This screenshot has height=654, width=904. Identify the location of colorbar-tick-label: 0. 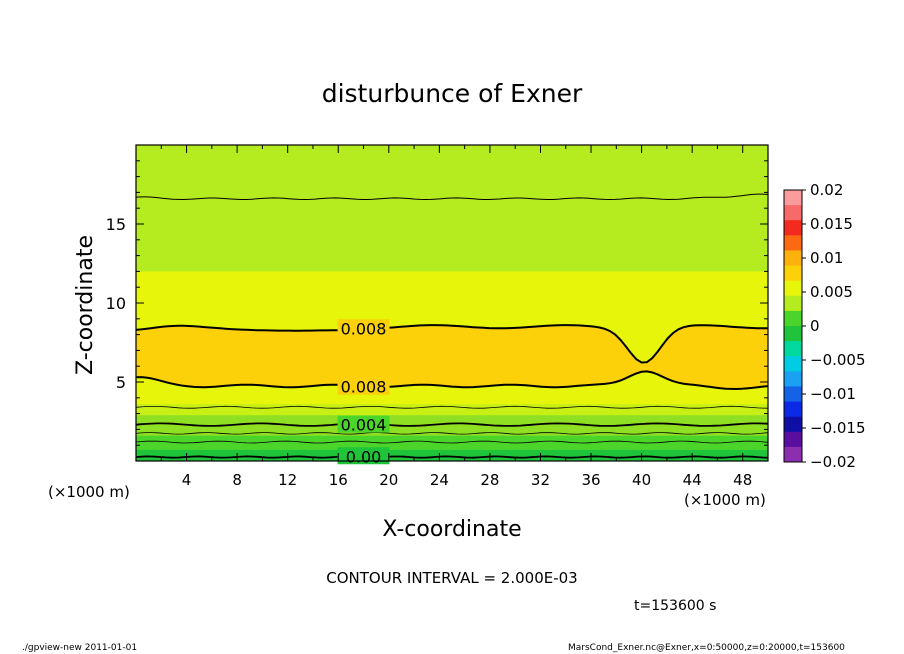
(815, 326).